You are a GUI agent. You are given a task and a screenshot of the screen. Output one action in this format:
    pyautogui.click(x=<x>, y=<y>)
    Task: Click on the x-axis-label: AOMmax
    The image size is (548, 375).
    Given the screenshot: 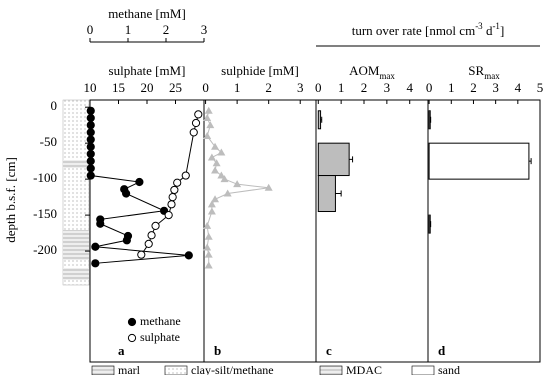 What is the action you would take?
    pyautogui.click(x=372, y=72)
    